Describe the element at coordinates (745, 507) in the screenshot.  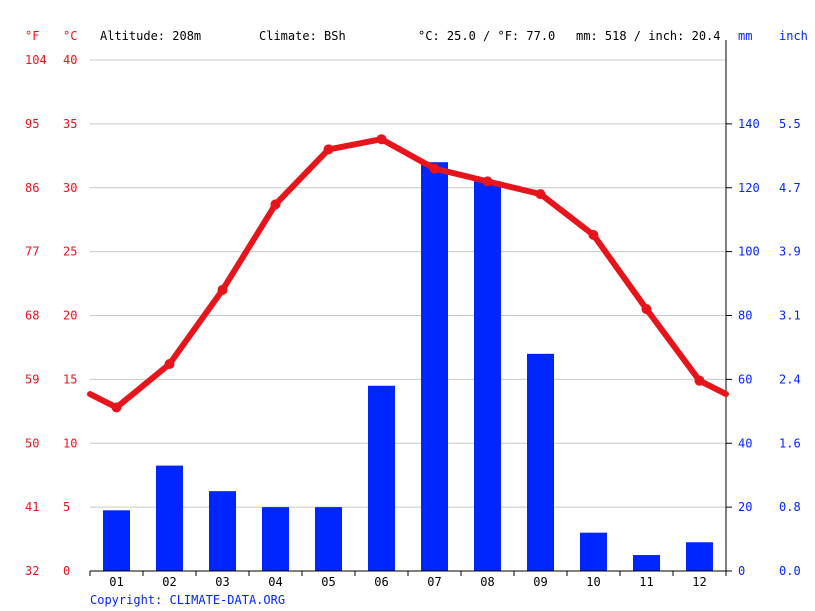
I see `mm-tick-label: 20` at that location.